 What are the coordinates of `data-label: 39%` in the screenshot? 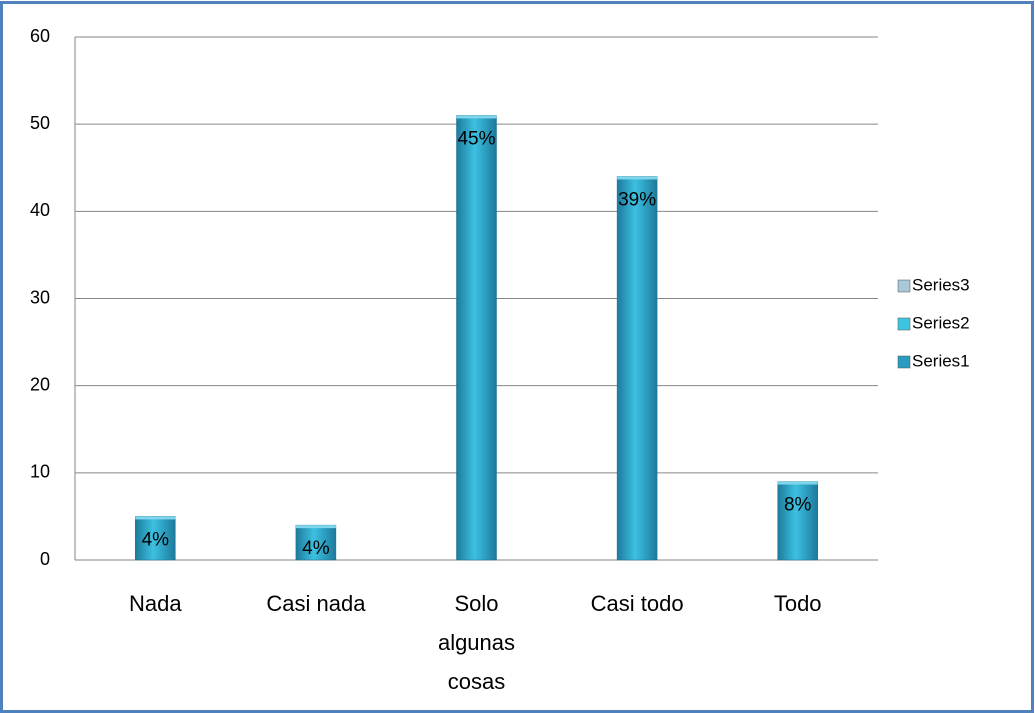 It's located at (637, 199).